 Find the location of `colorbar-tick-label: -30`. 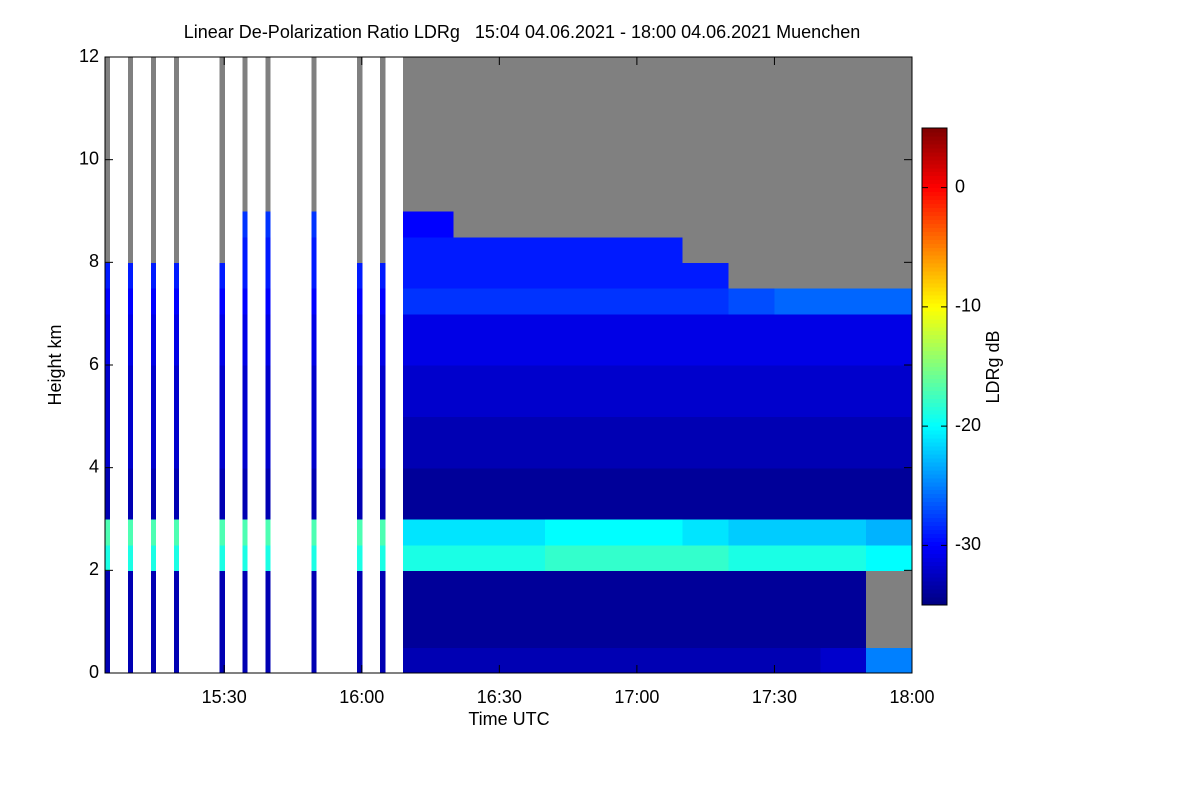

colorbar-tick-label: -30 is located at coordinates (968, 544).